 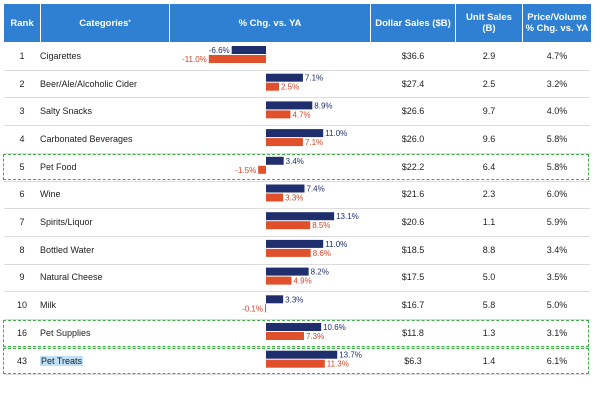 I want to click on row-category: Beer/Ale/Alcoholic Cider, so click(x=89, y=83).